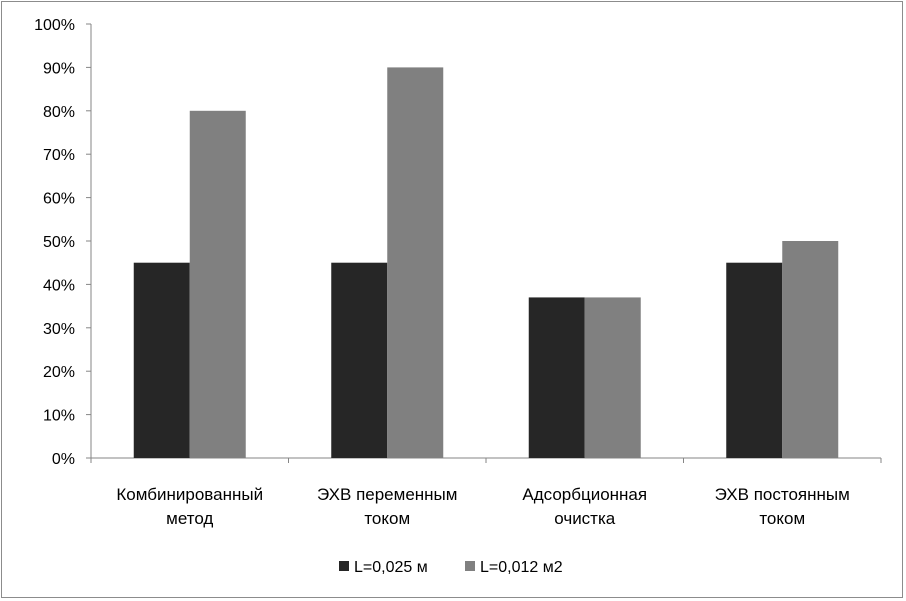 This screenshot has height=601, width=906. Describe the element at coordinates (59, 155) in the screenshot. I see `y-tick-label: 70%` at that location.